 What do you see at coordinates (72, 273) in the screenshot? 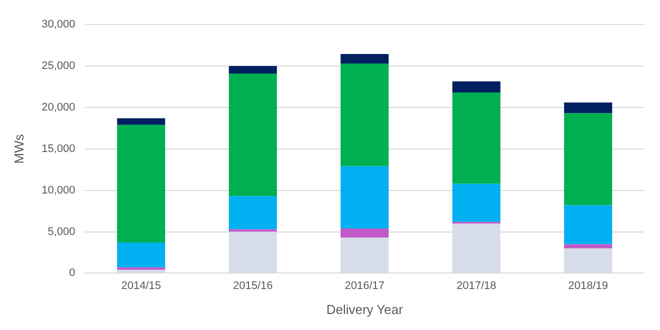
I see `y-tick-label: 0` at bounding box center [72, 273].